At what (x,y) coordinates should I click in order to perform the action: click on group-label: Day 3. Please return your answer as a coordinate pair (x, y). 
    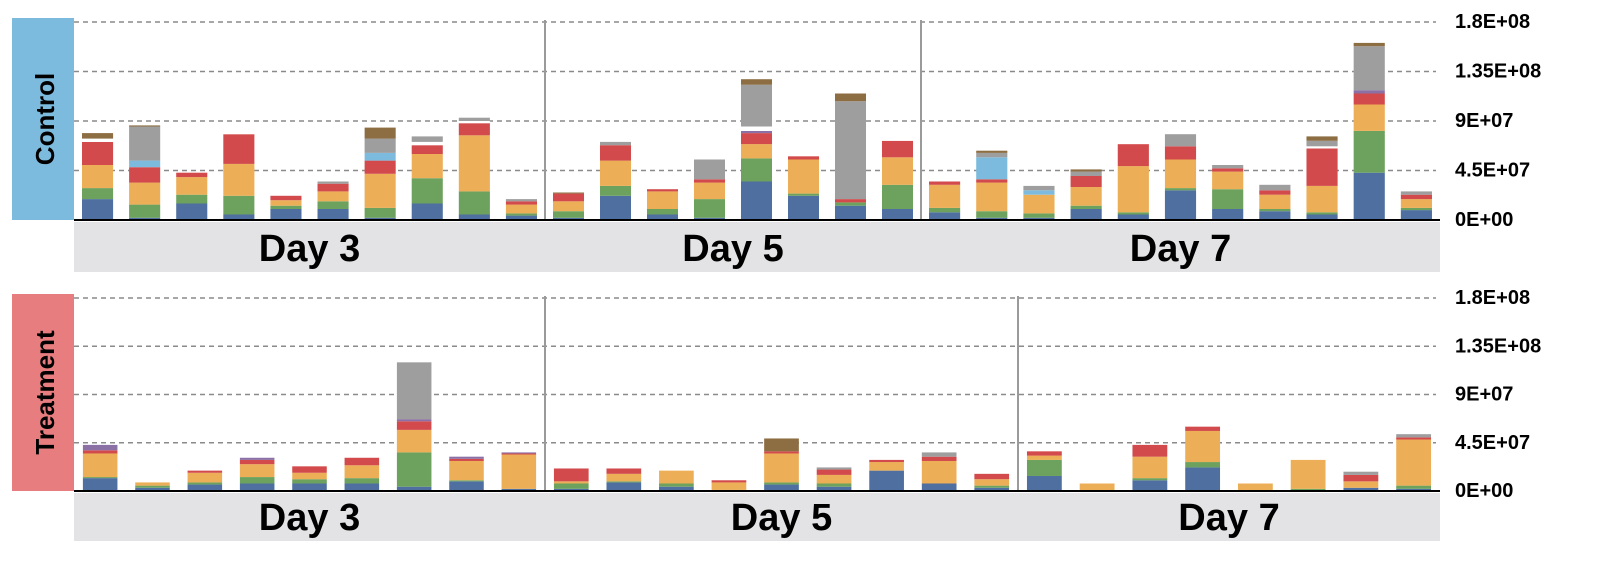
    Looking at the image, I should click on (309, 249).